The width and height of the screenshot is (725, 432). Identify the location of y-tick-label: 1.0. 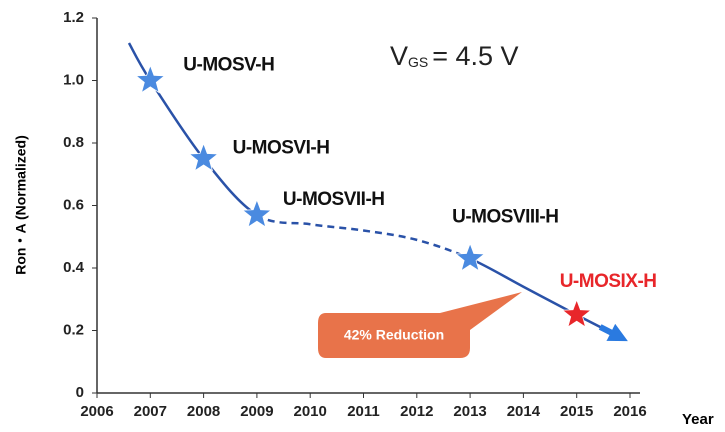
(73, 79).